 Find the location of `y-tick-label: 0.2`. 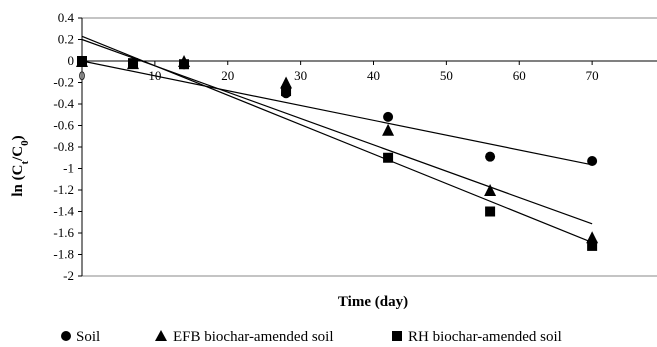

y-tick-label: 0.2 is located at coordinates (66, 39).